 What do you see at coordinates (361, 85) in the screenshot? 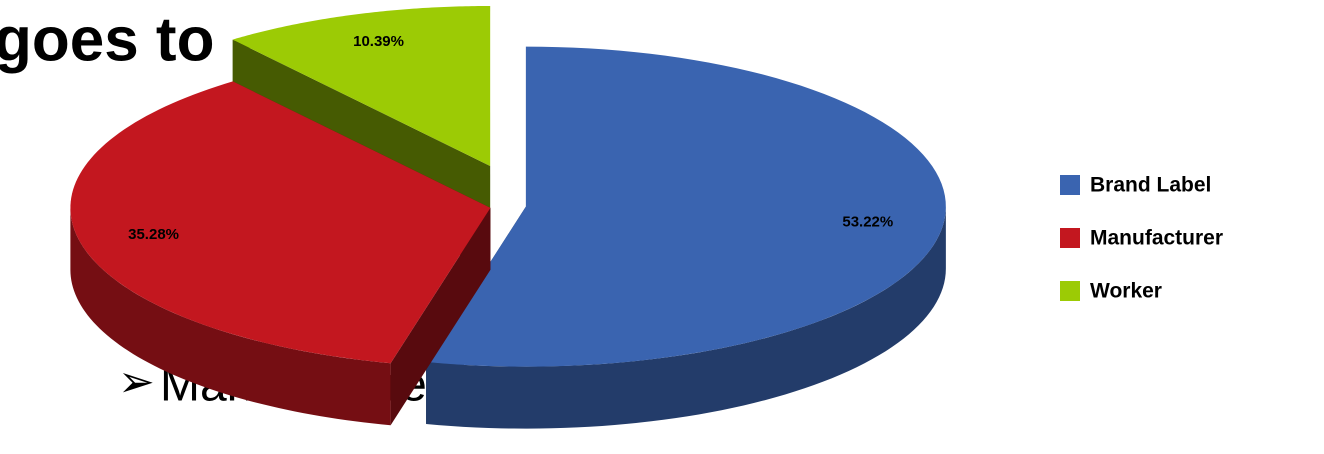
I see `slice-top` at bounding box center [361, 85].